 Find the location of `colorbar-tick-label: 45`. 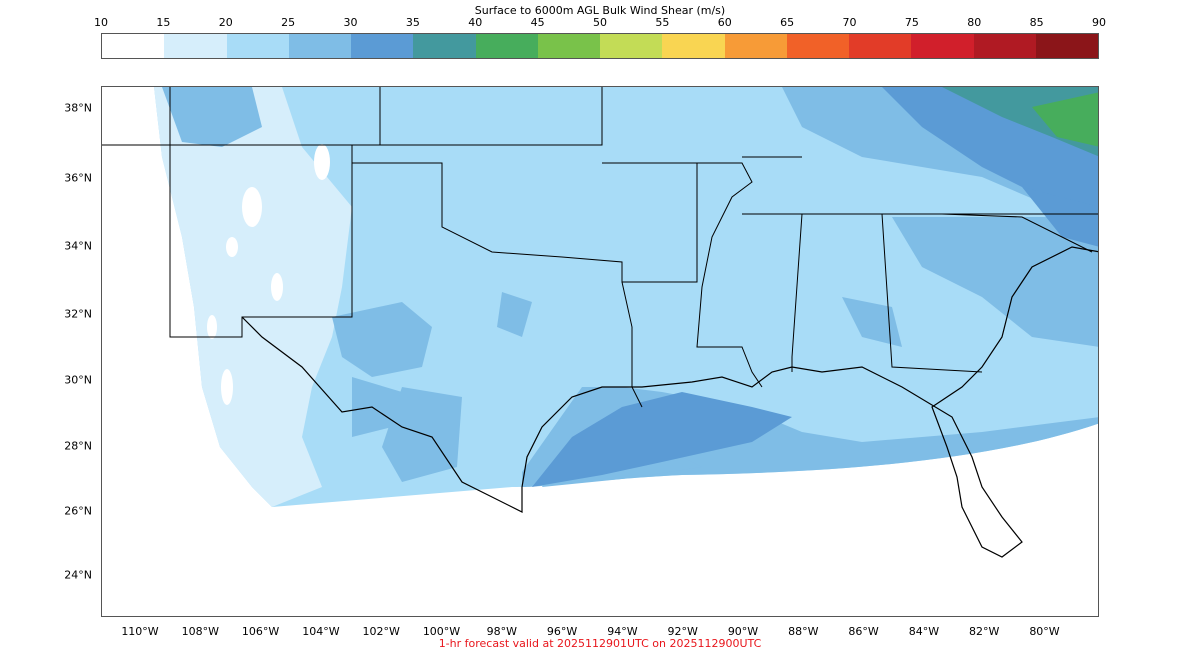

colorbar-tick-label: 45 is located at coordinates (537, 22).